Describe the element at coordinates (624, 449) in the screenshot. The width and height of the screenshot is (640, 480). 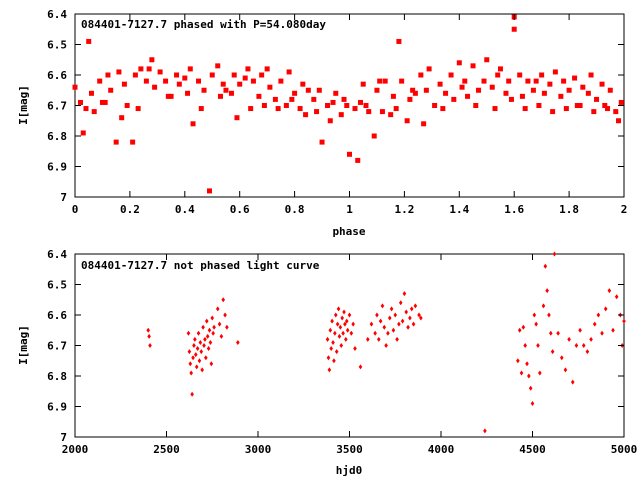
I see `unphased-x-tick-label: 5000` at that location.